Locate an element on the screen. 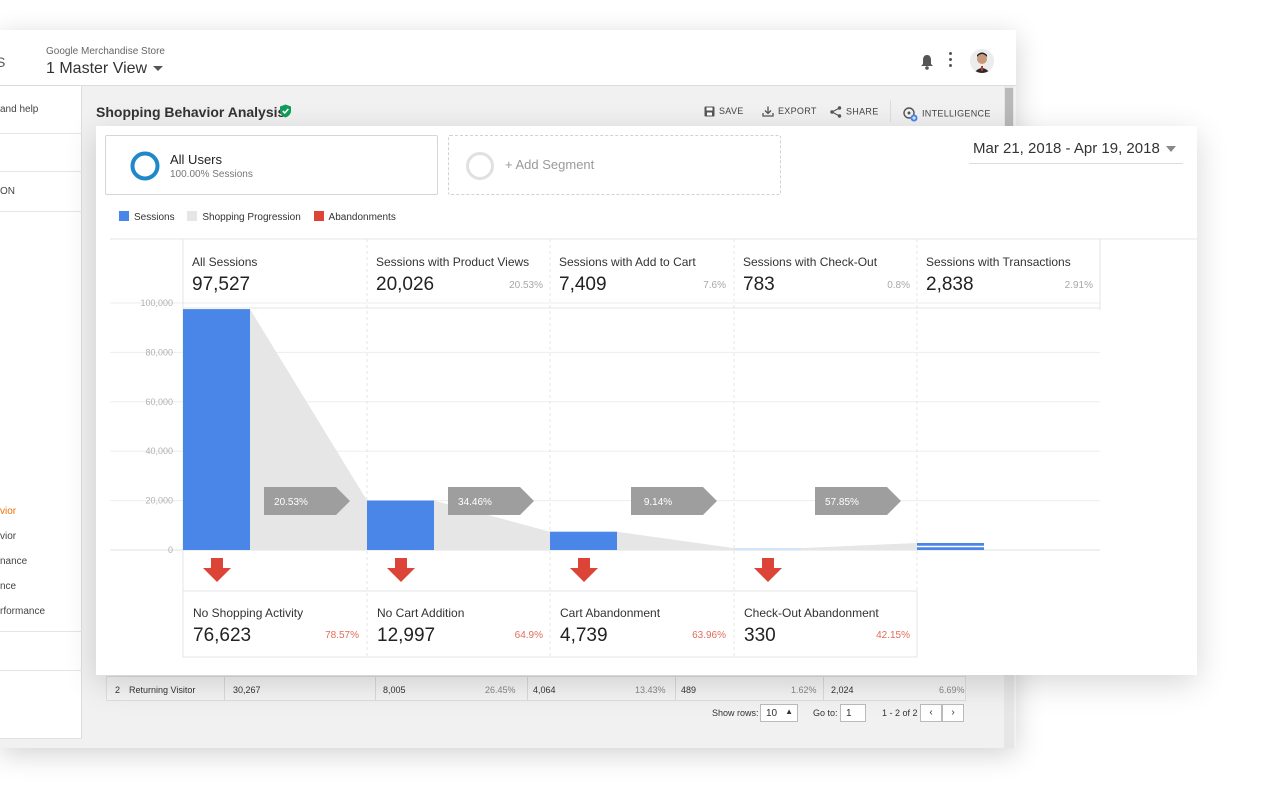 The width and height of the screenshot is (1280, 800). export-button: EXPORT is located at coordinates (789, 111).